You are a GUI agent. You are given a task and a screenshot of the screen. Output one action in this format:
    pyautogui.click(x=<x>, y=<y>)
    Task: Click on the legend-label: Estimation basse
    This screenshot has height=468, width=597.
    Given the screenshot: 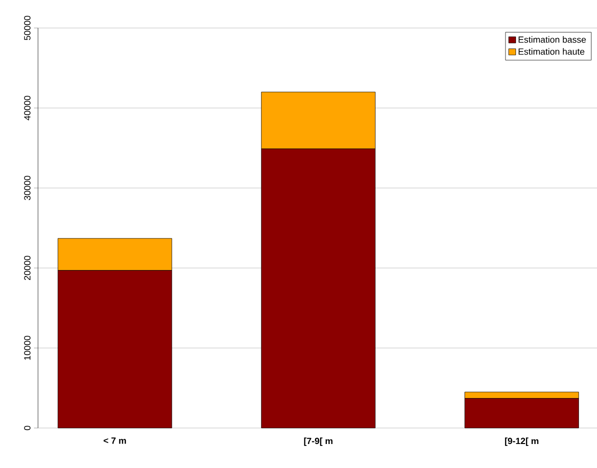 What is the action you would take?
    pyautogui.click(x=552, y=39)
    